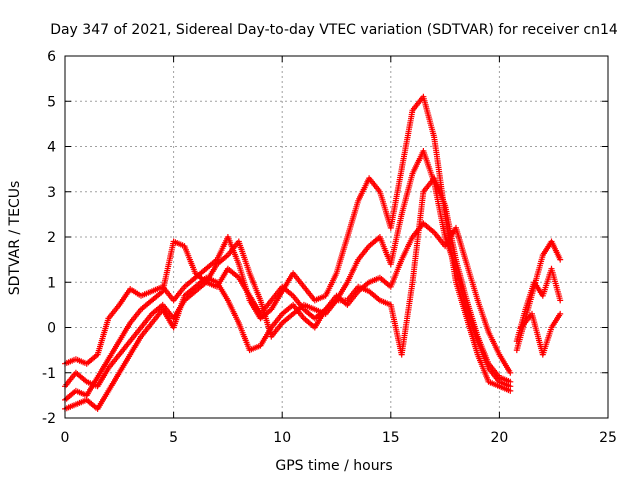 The width and height of the screenshot is (640, 480). What do you see at coordinates (51, 329) in the screenshot?
I see `y-tick-label: 0` at bounding box center [51, 329].